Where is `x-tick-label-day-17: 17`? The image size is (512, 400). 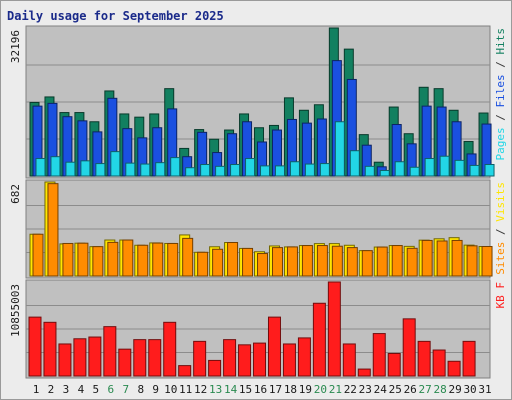
x-tick-label-day-17: 17 is located at coordinates (275, 389).